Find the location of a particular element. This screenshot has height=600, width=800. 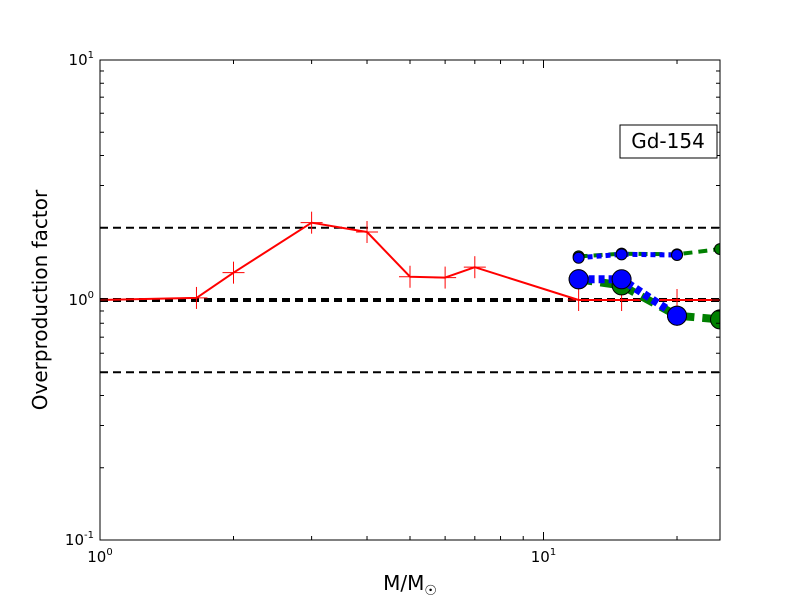

annotation-label: Gd-154 is located at coordinates (668, 141).